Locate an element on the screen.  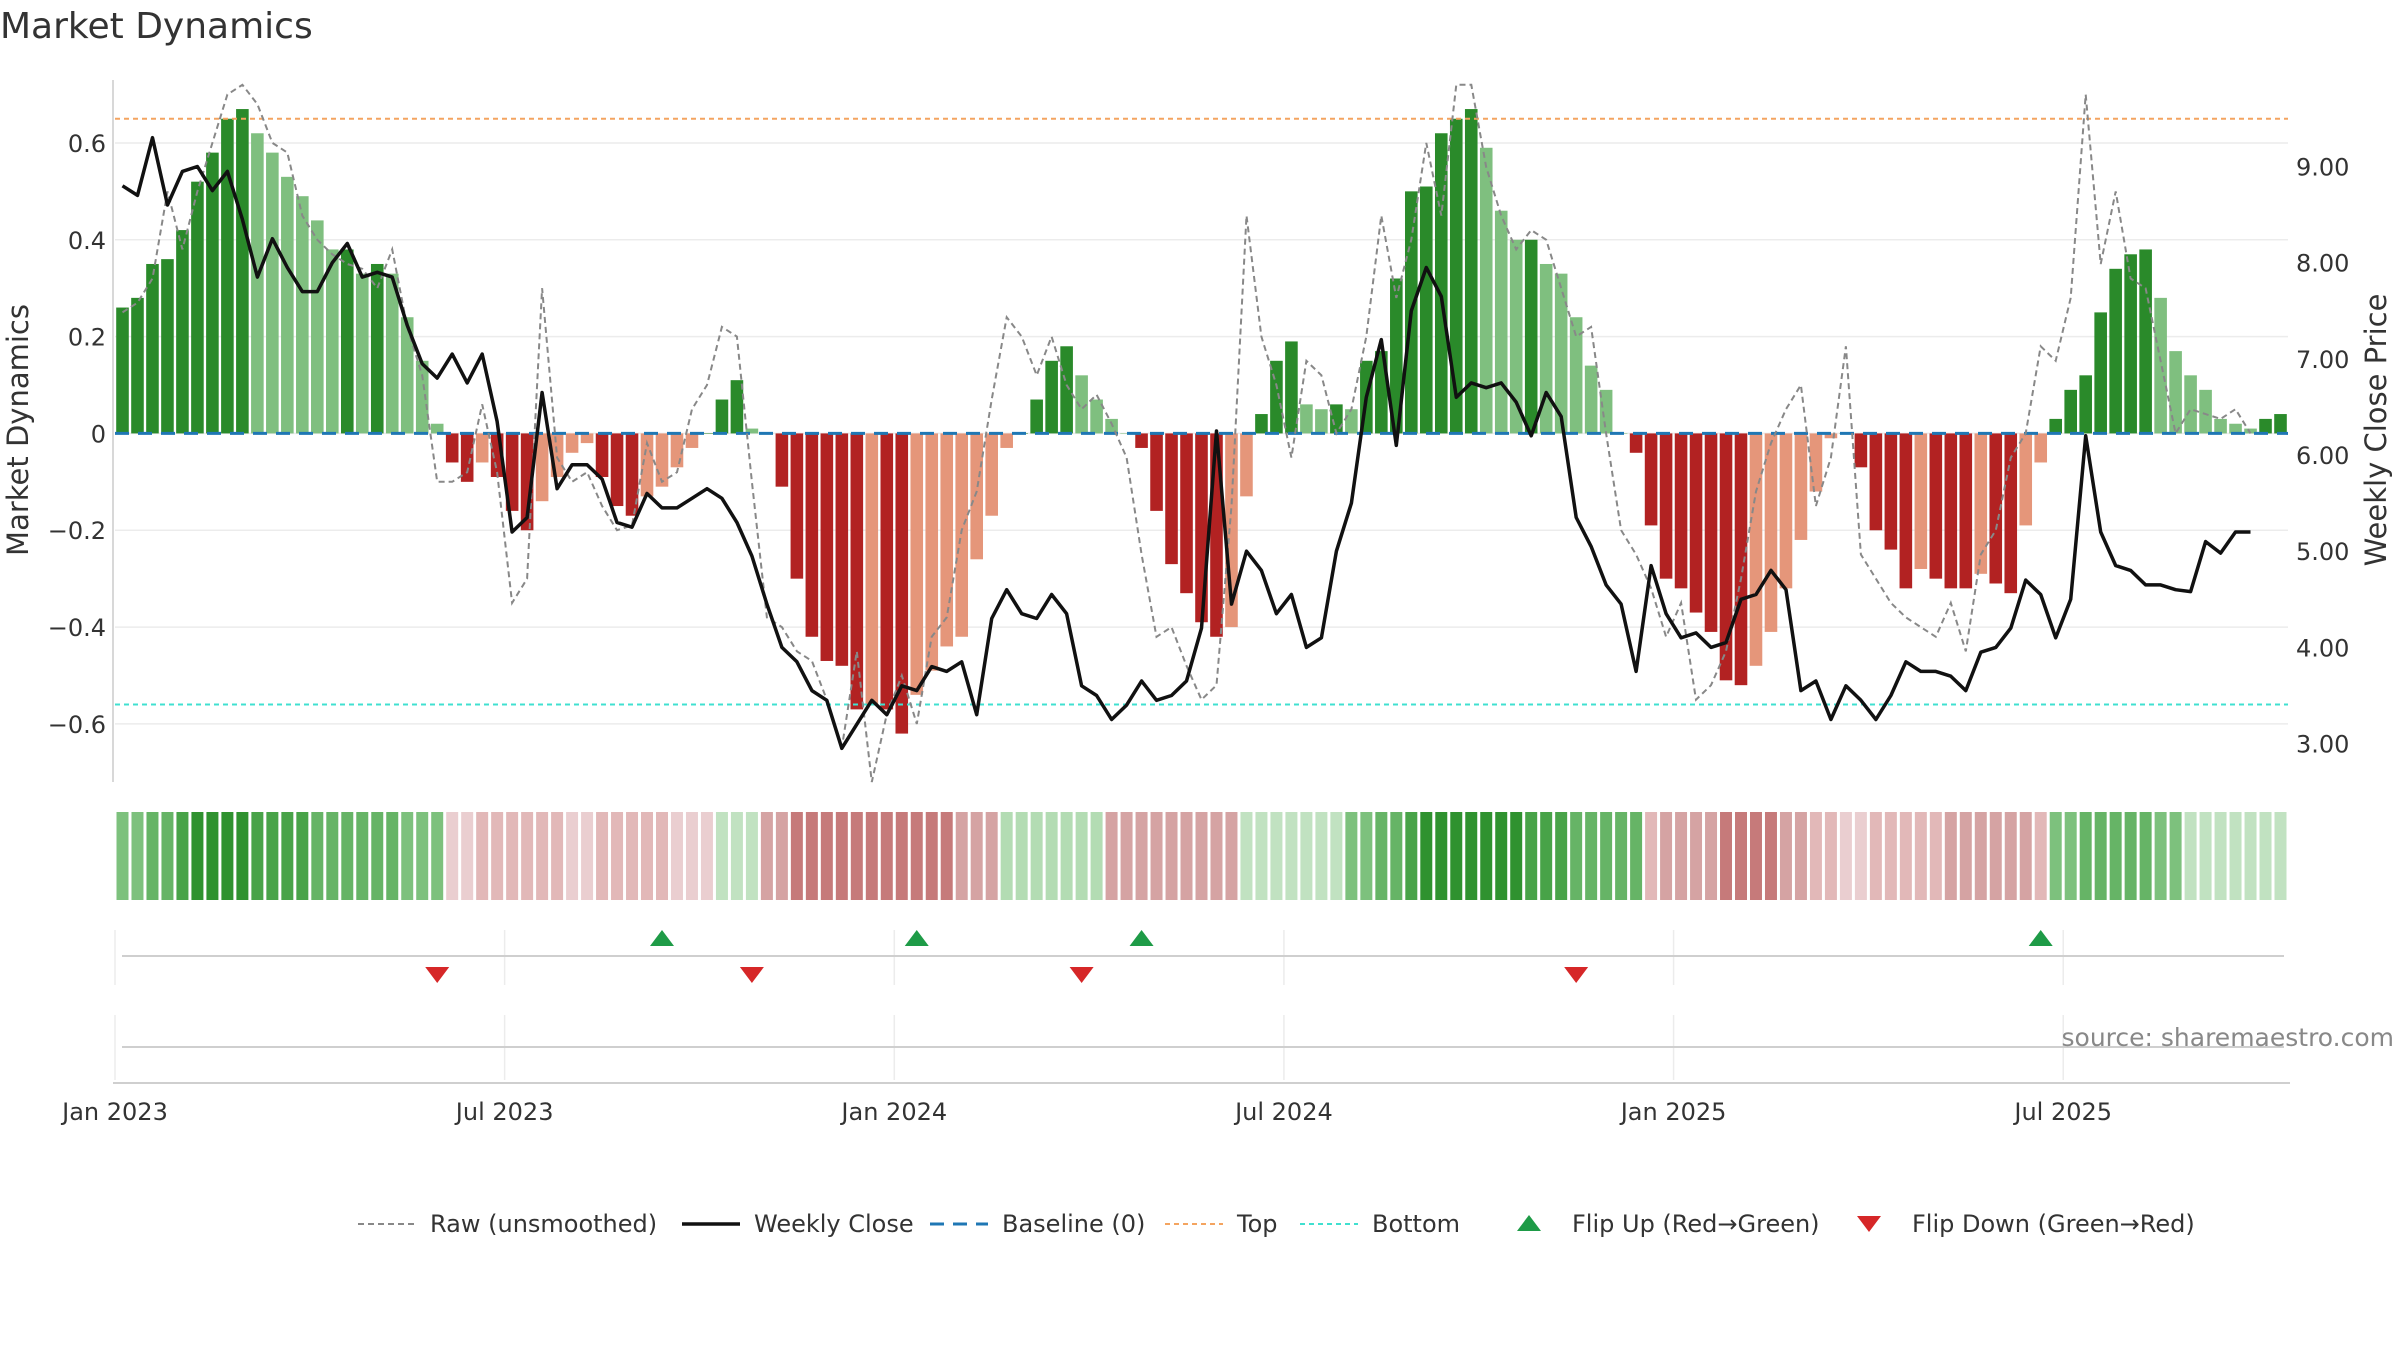
source-credit: source: sharemaestro.com is located at coordinates (2228, 1037).